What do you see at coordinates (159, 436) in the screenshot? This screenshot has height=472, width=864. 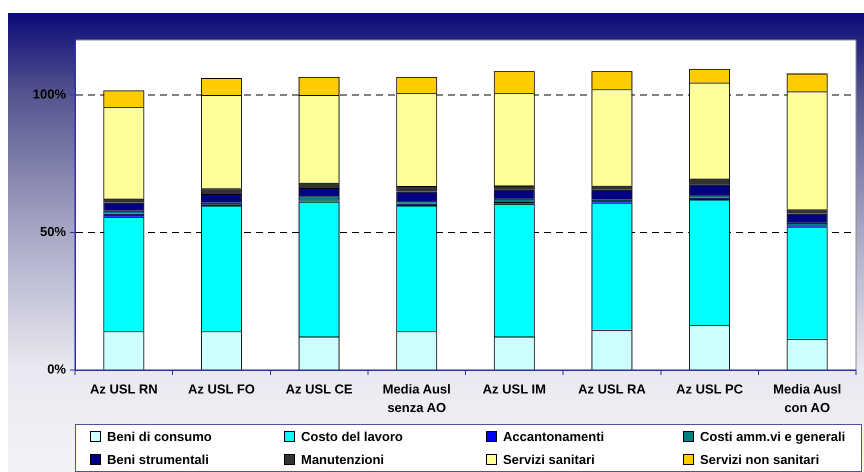 I see `legend-label: Beni di consumo` at bounding box center [159, 436].